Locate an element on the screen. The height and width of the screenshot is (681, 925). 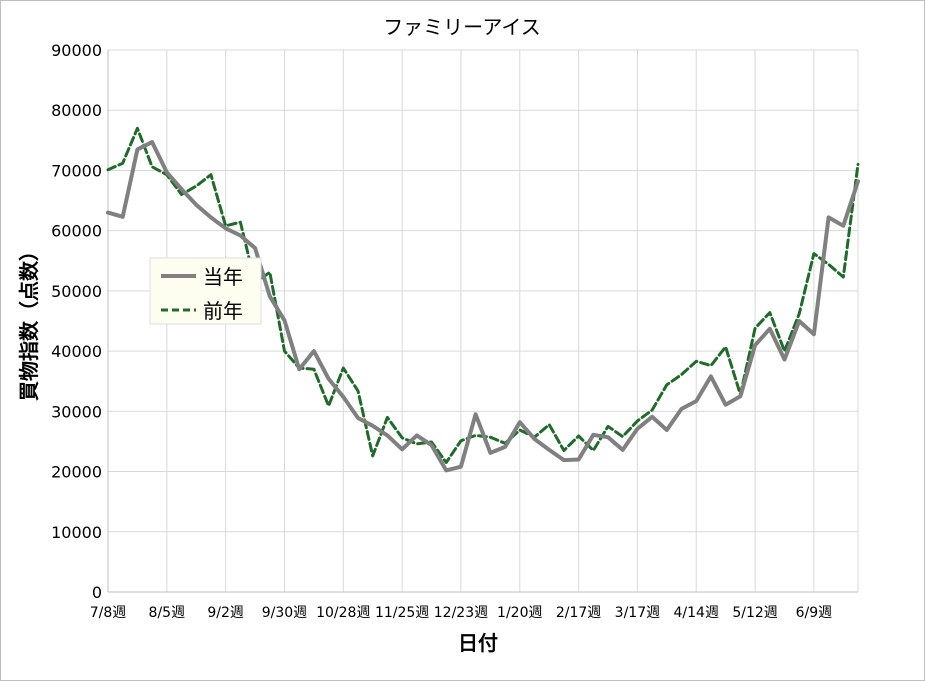
x-tick-label: 12/23週 is located at coordinates (461, 613).